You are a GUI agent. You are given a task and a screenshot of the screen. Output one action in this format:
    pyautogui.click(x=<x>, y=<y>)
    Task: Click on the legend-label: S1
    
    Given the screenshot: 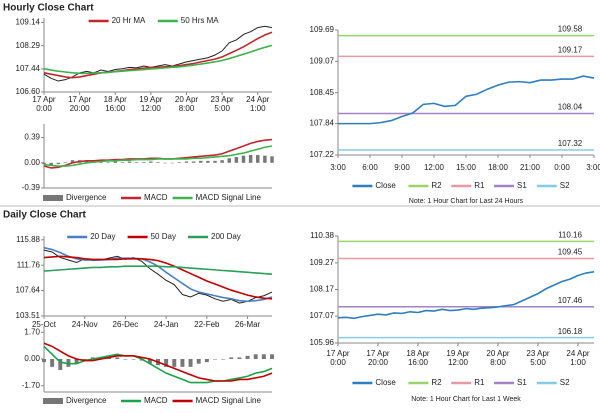 What is the action you would take?
    pyautogui.click(x=522, y=382)
    